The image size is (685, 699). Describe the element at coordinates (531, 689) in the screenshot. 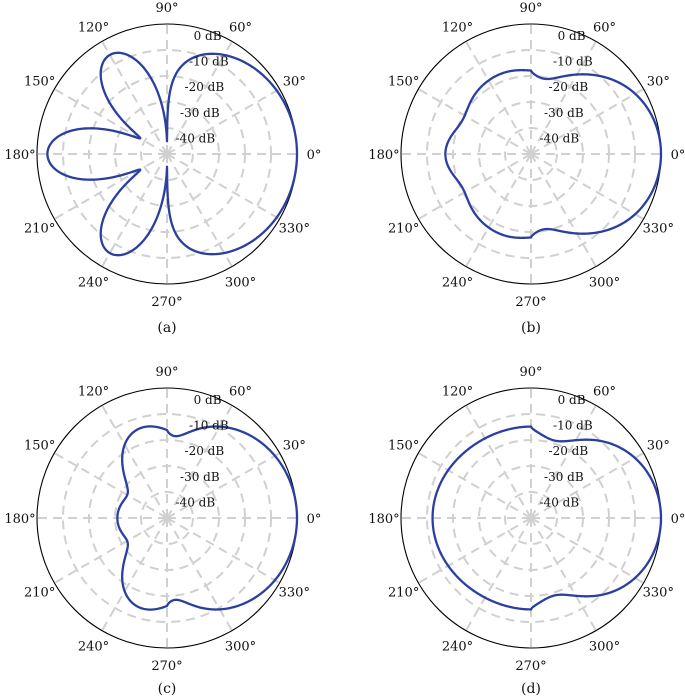

I see `panel-caption: (d)` at that location.